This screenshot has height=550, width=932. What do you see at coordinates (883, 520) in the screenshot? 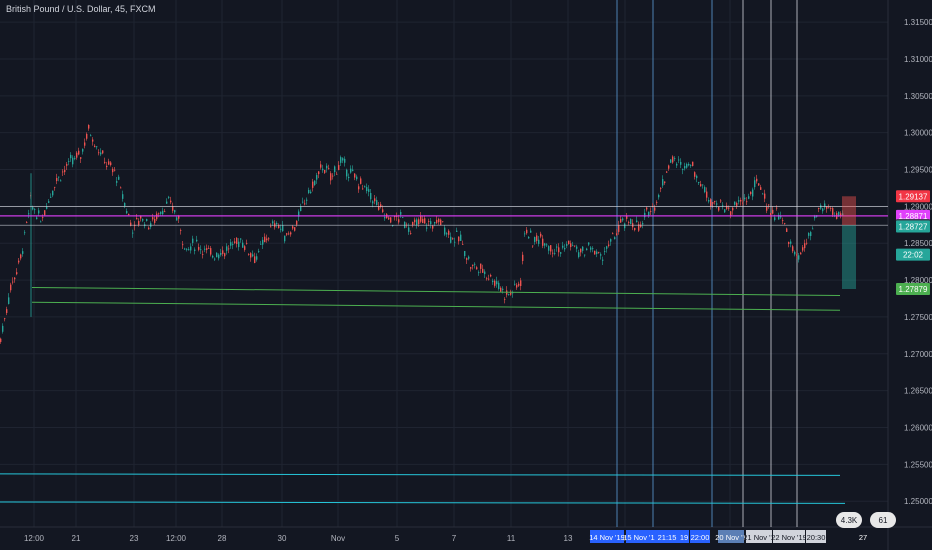
I see `flag-badge-2: 61` at bounding box center [883, 520].